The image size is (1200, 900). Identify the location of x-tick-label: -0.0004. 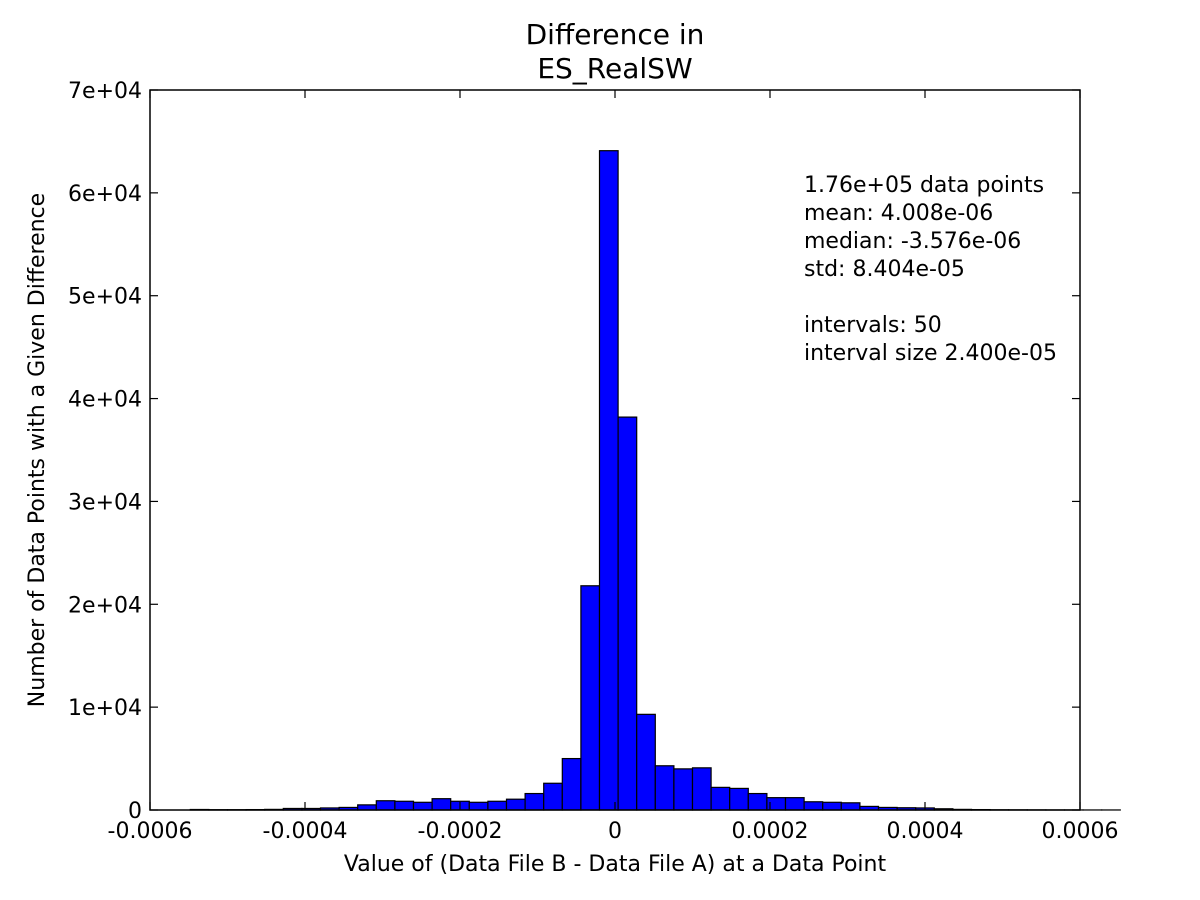
(305, 831).